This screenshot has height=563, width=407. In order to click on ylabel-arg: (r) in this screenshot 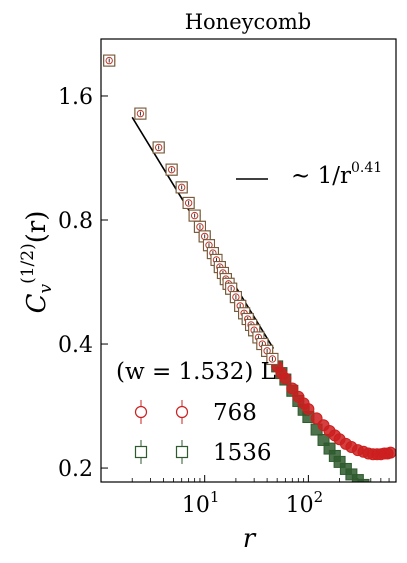, I will do `click(37, 227)`.